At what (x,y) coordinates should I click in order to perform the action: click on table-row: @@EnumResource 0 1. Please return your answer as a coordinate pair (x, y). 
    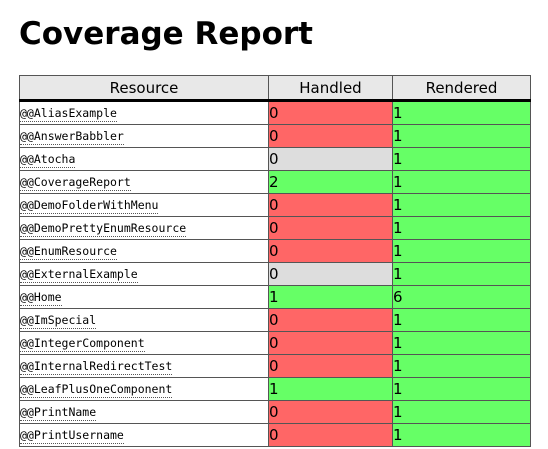
    Looking at the image, I should click on (275, 251).